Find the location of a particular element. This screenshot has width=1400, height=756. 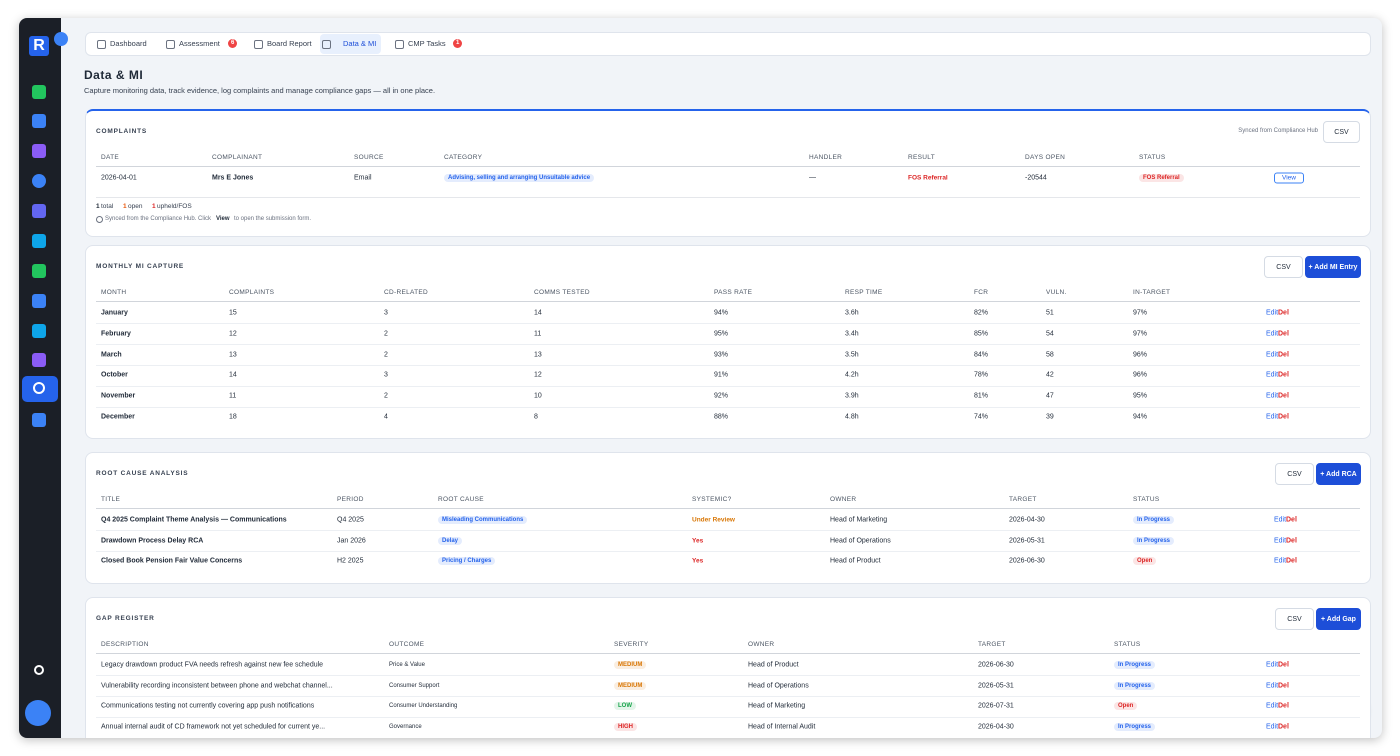

theme-toggle is located at coordinates (39, 670).